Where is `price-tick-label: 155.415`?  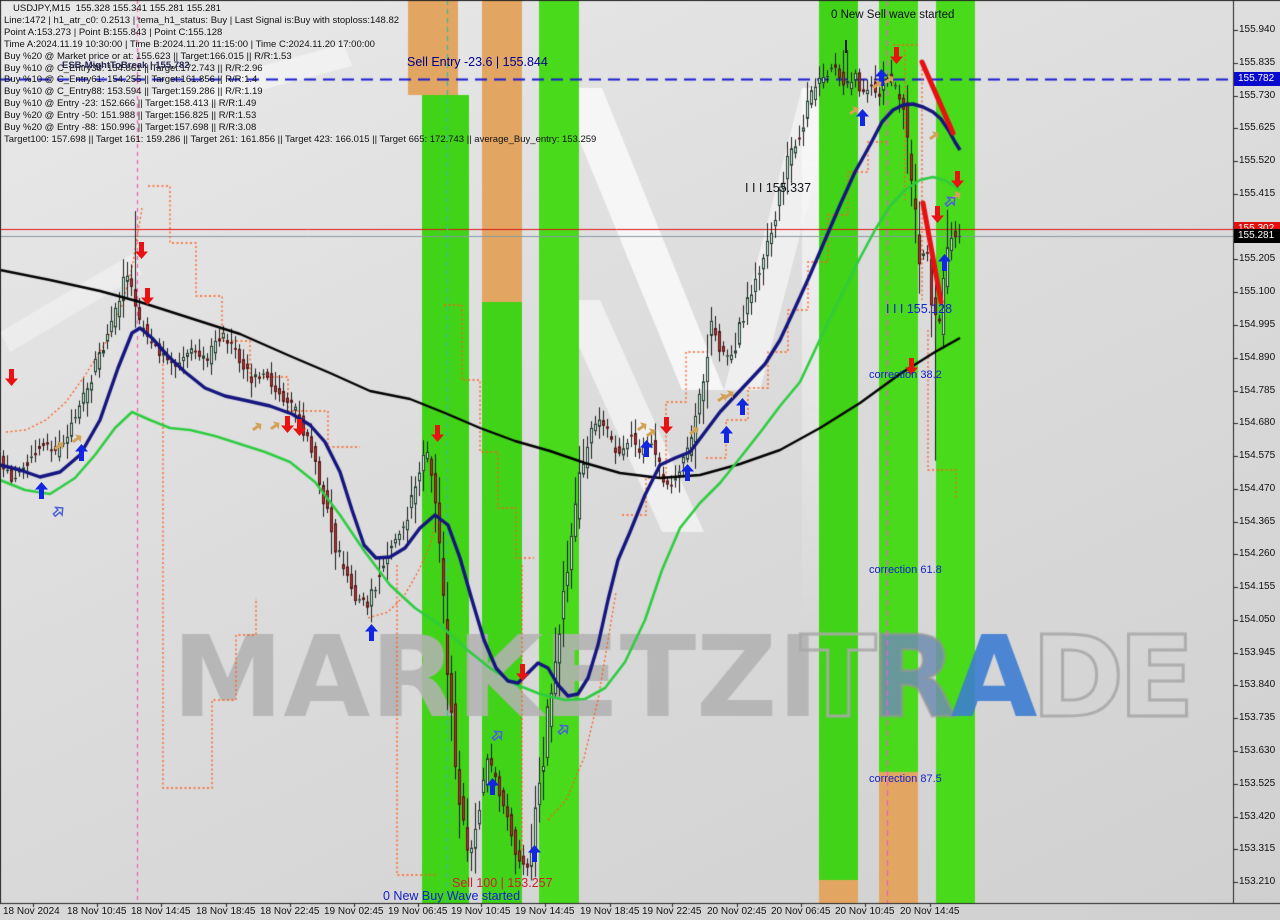
price-tick-label: 155.415 is located at coordinates (1257, 193).